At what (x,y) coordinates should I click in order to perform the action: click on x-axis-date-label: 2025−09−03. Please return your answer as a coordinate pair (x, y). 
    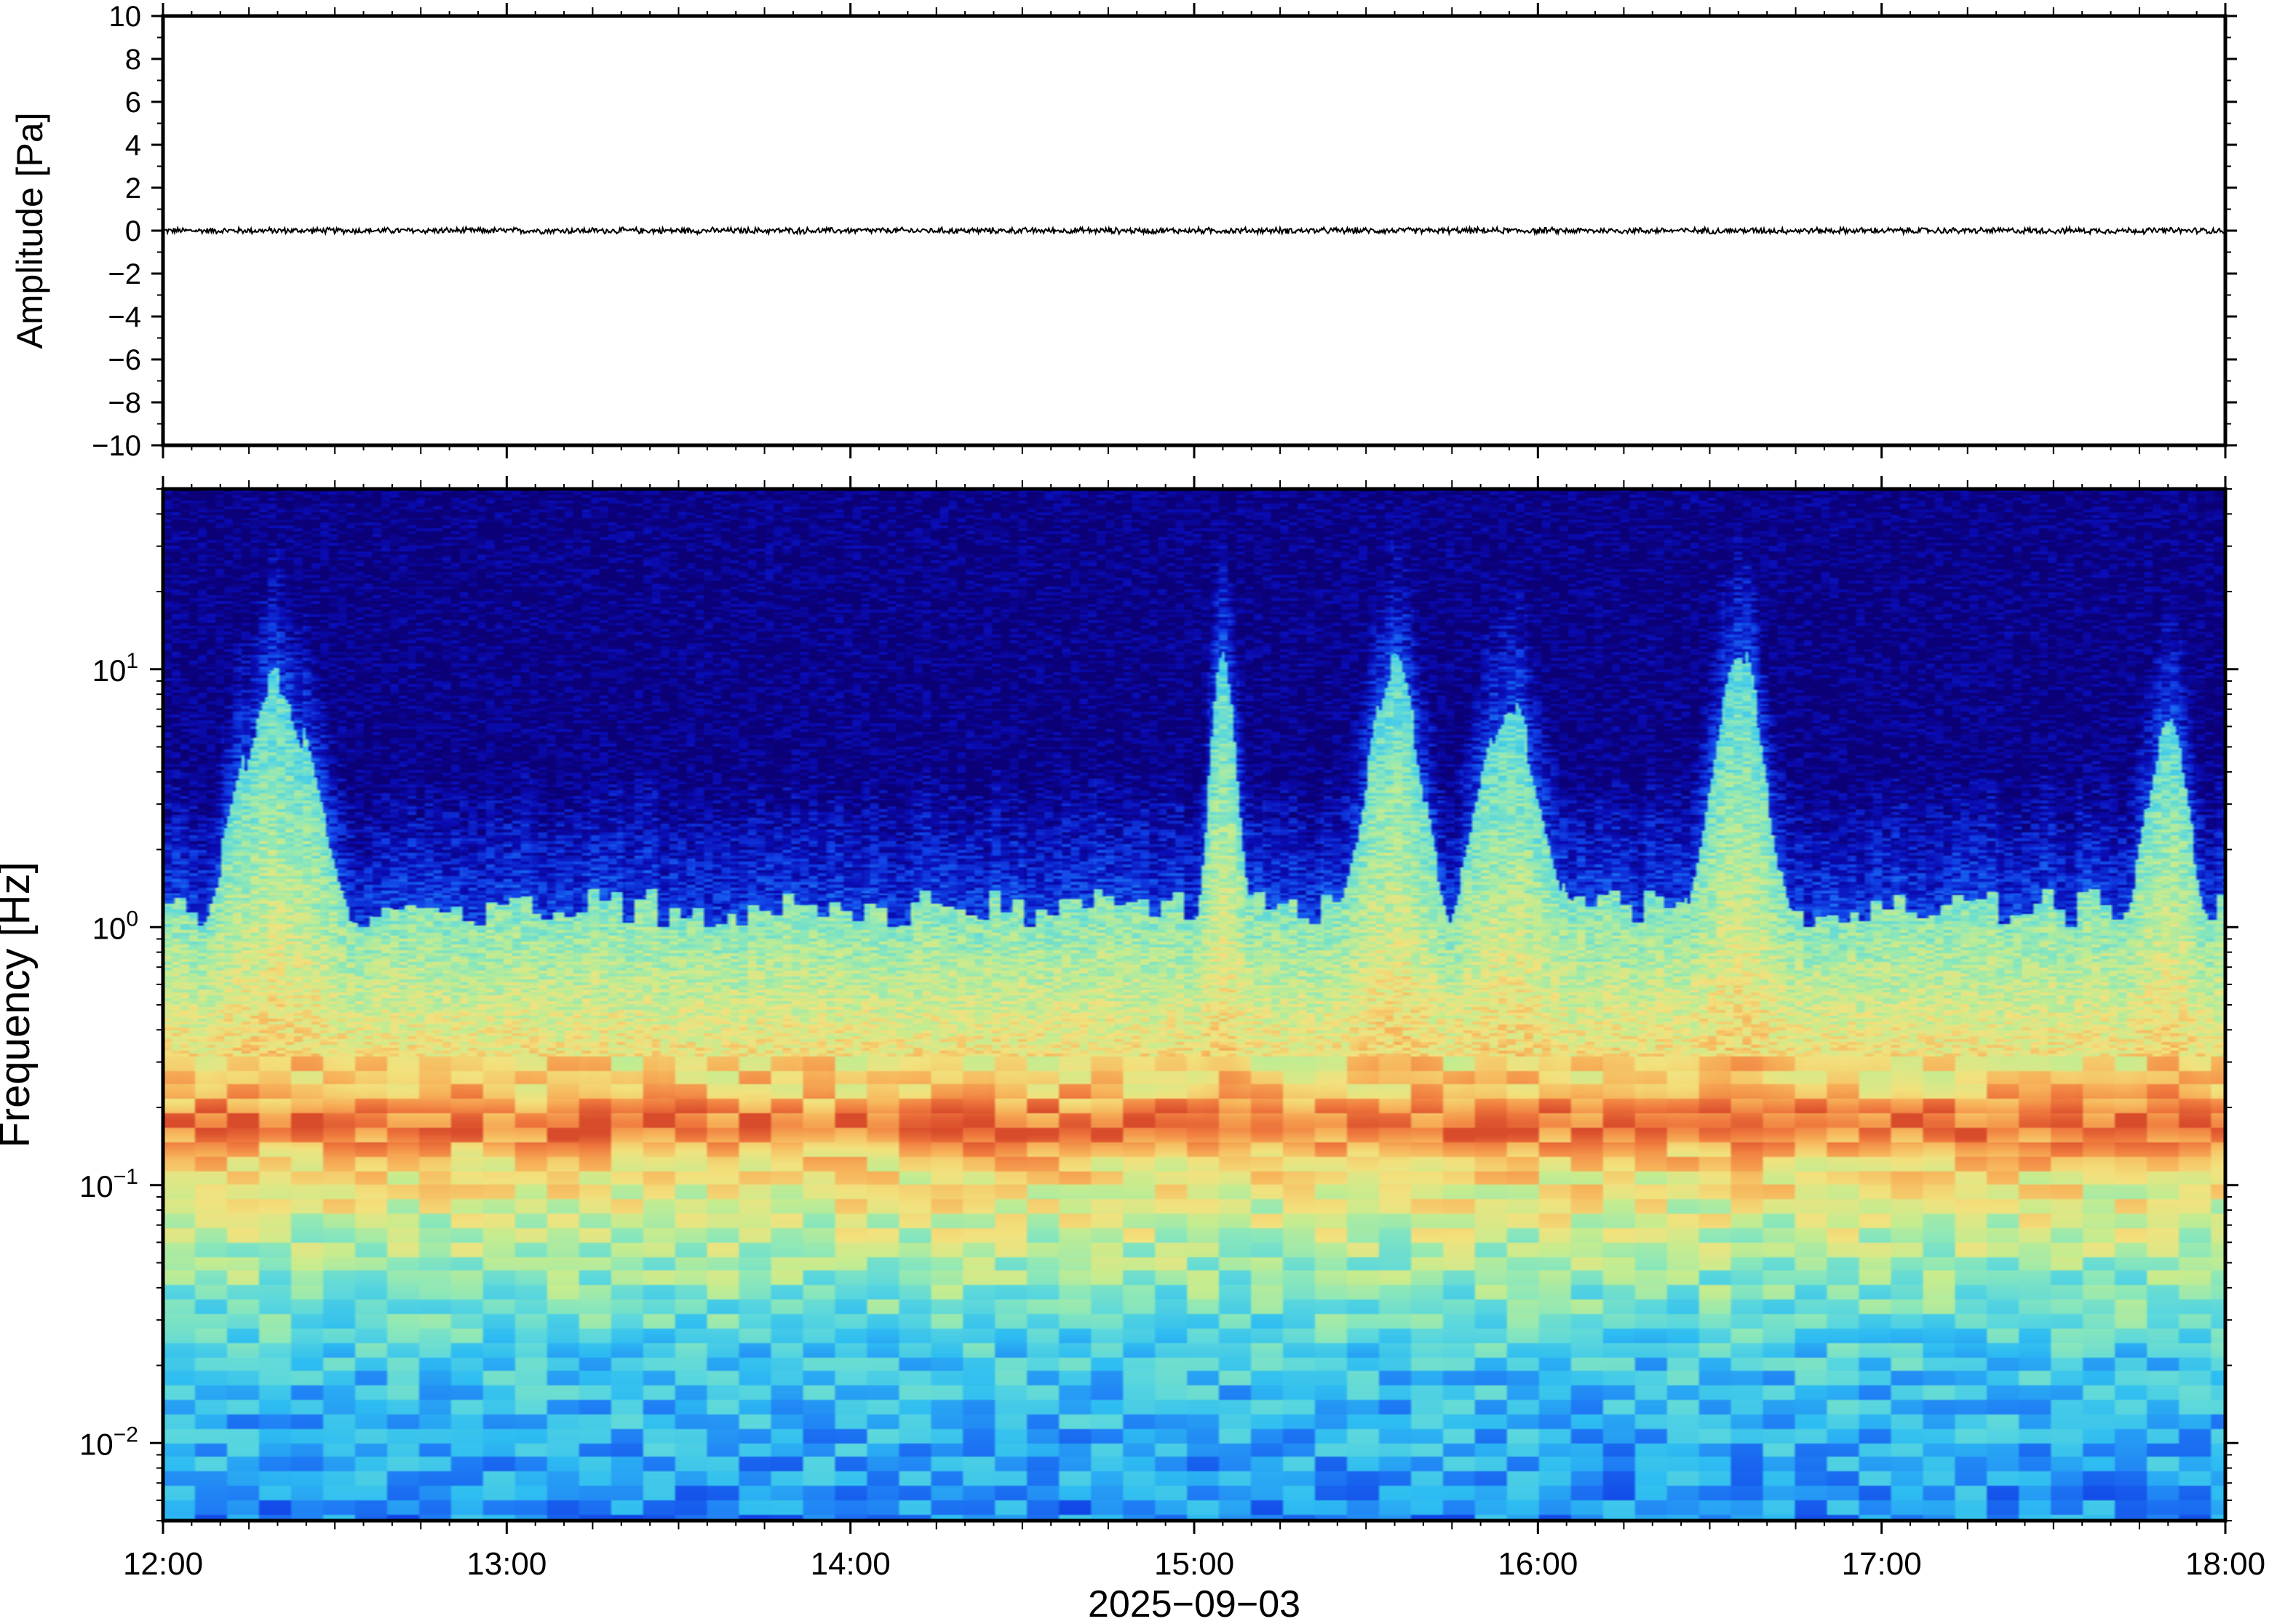
    Looking at the image, I should click on (1194, 1603).